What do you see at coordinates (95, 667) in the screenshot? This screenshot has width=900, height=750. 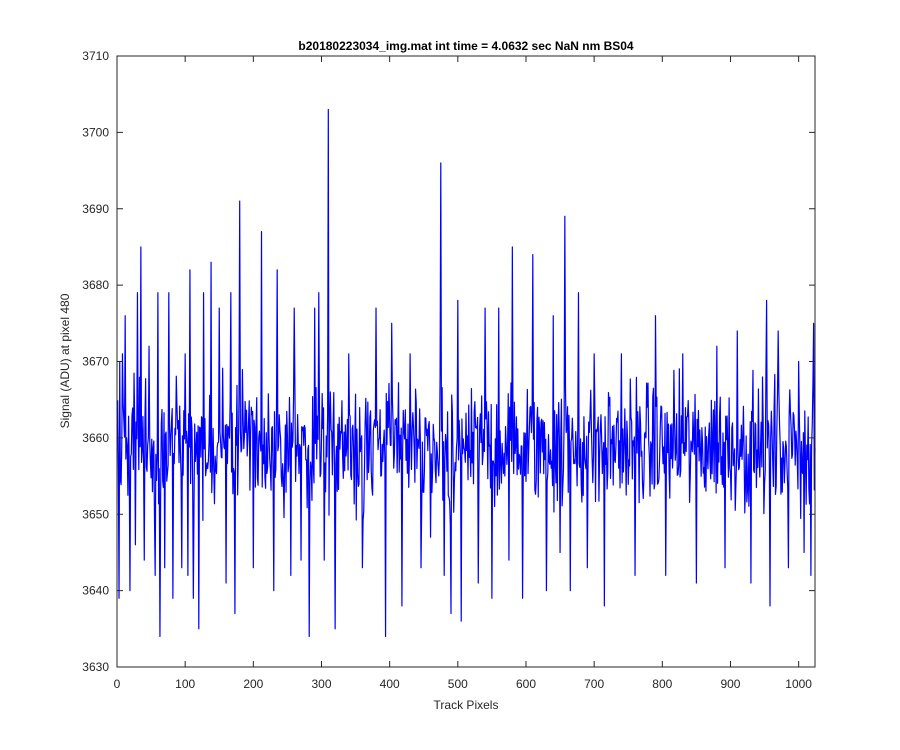 I see `y-tick-label: 3630` at bounding box center [95, 667].